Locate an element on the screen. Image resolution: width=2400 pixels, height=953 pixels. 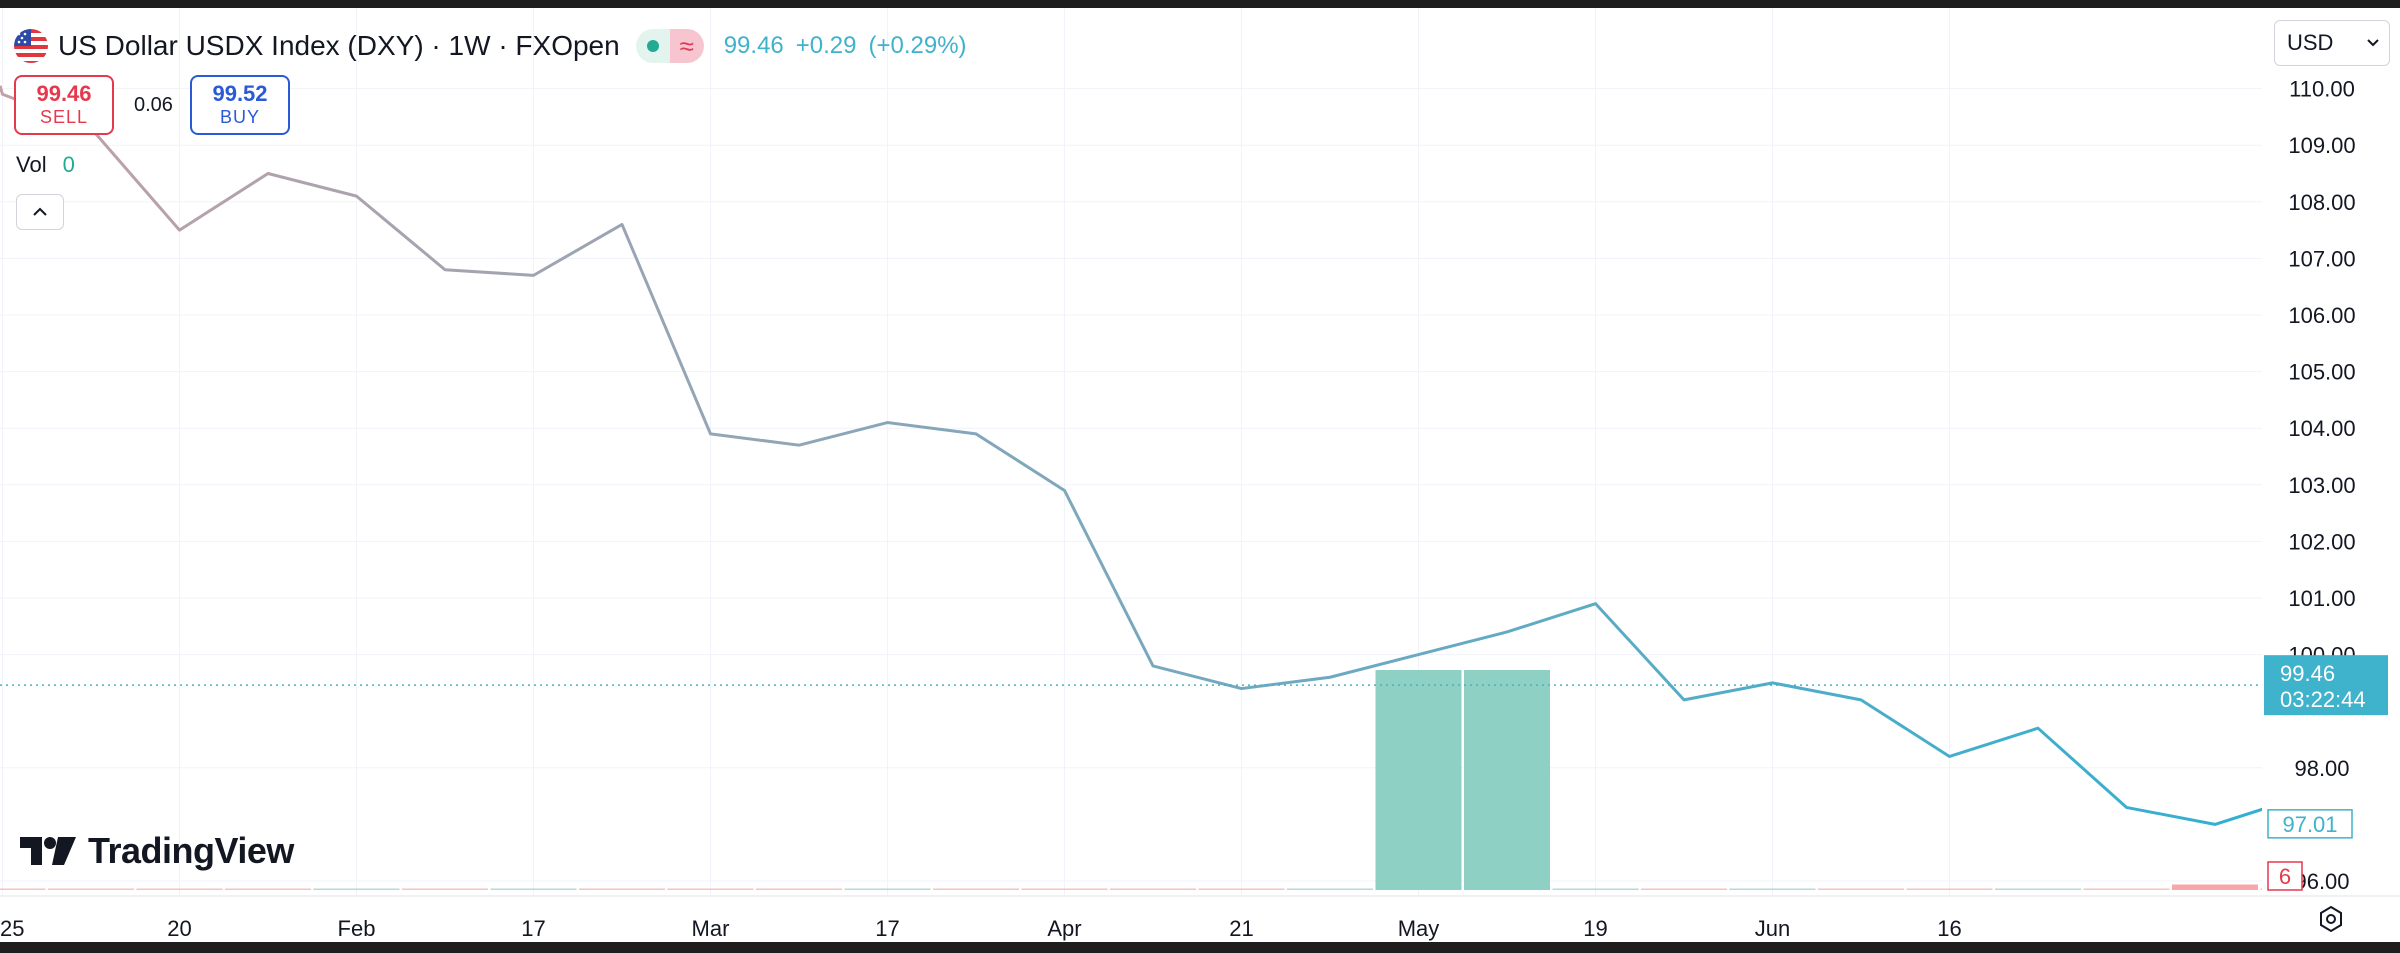
y-tick-label: 107.00 is located at coordinates (2321, 258).